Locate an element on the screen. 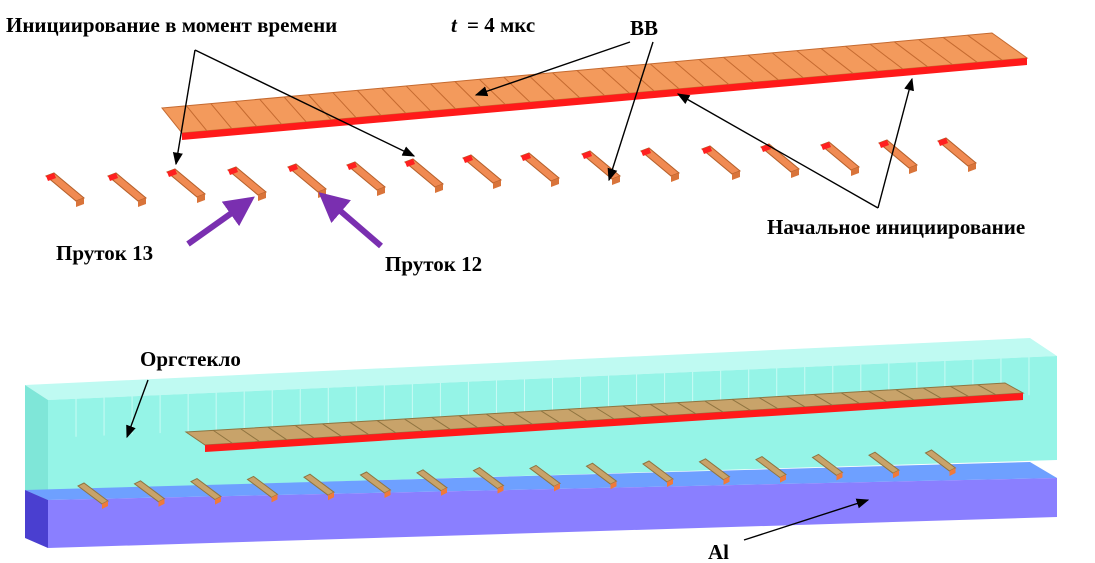 The image size is (1095, 563). time-value: = 4 мкс is located at coordinates (501, 25).